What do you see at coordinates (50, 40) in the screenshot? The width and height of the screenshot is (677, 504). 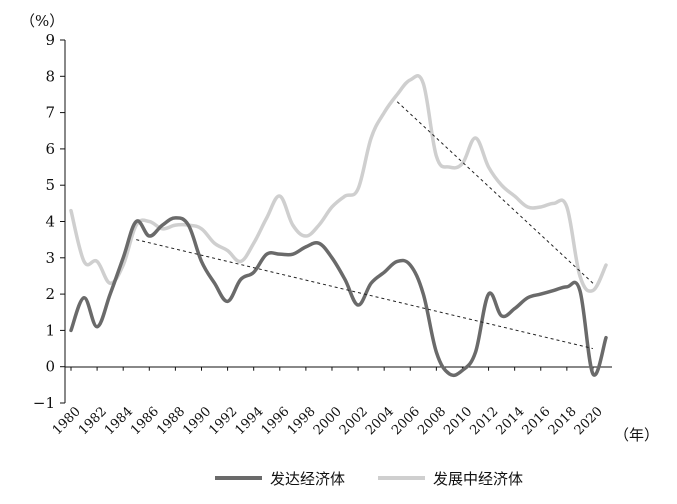 I see `y-tick-label: 9` at bounding box center [50, 40].